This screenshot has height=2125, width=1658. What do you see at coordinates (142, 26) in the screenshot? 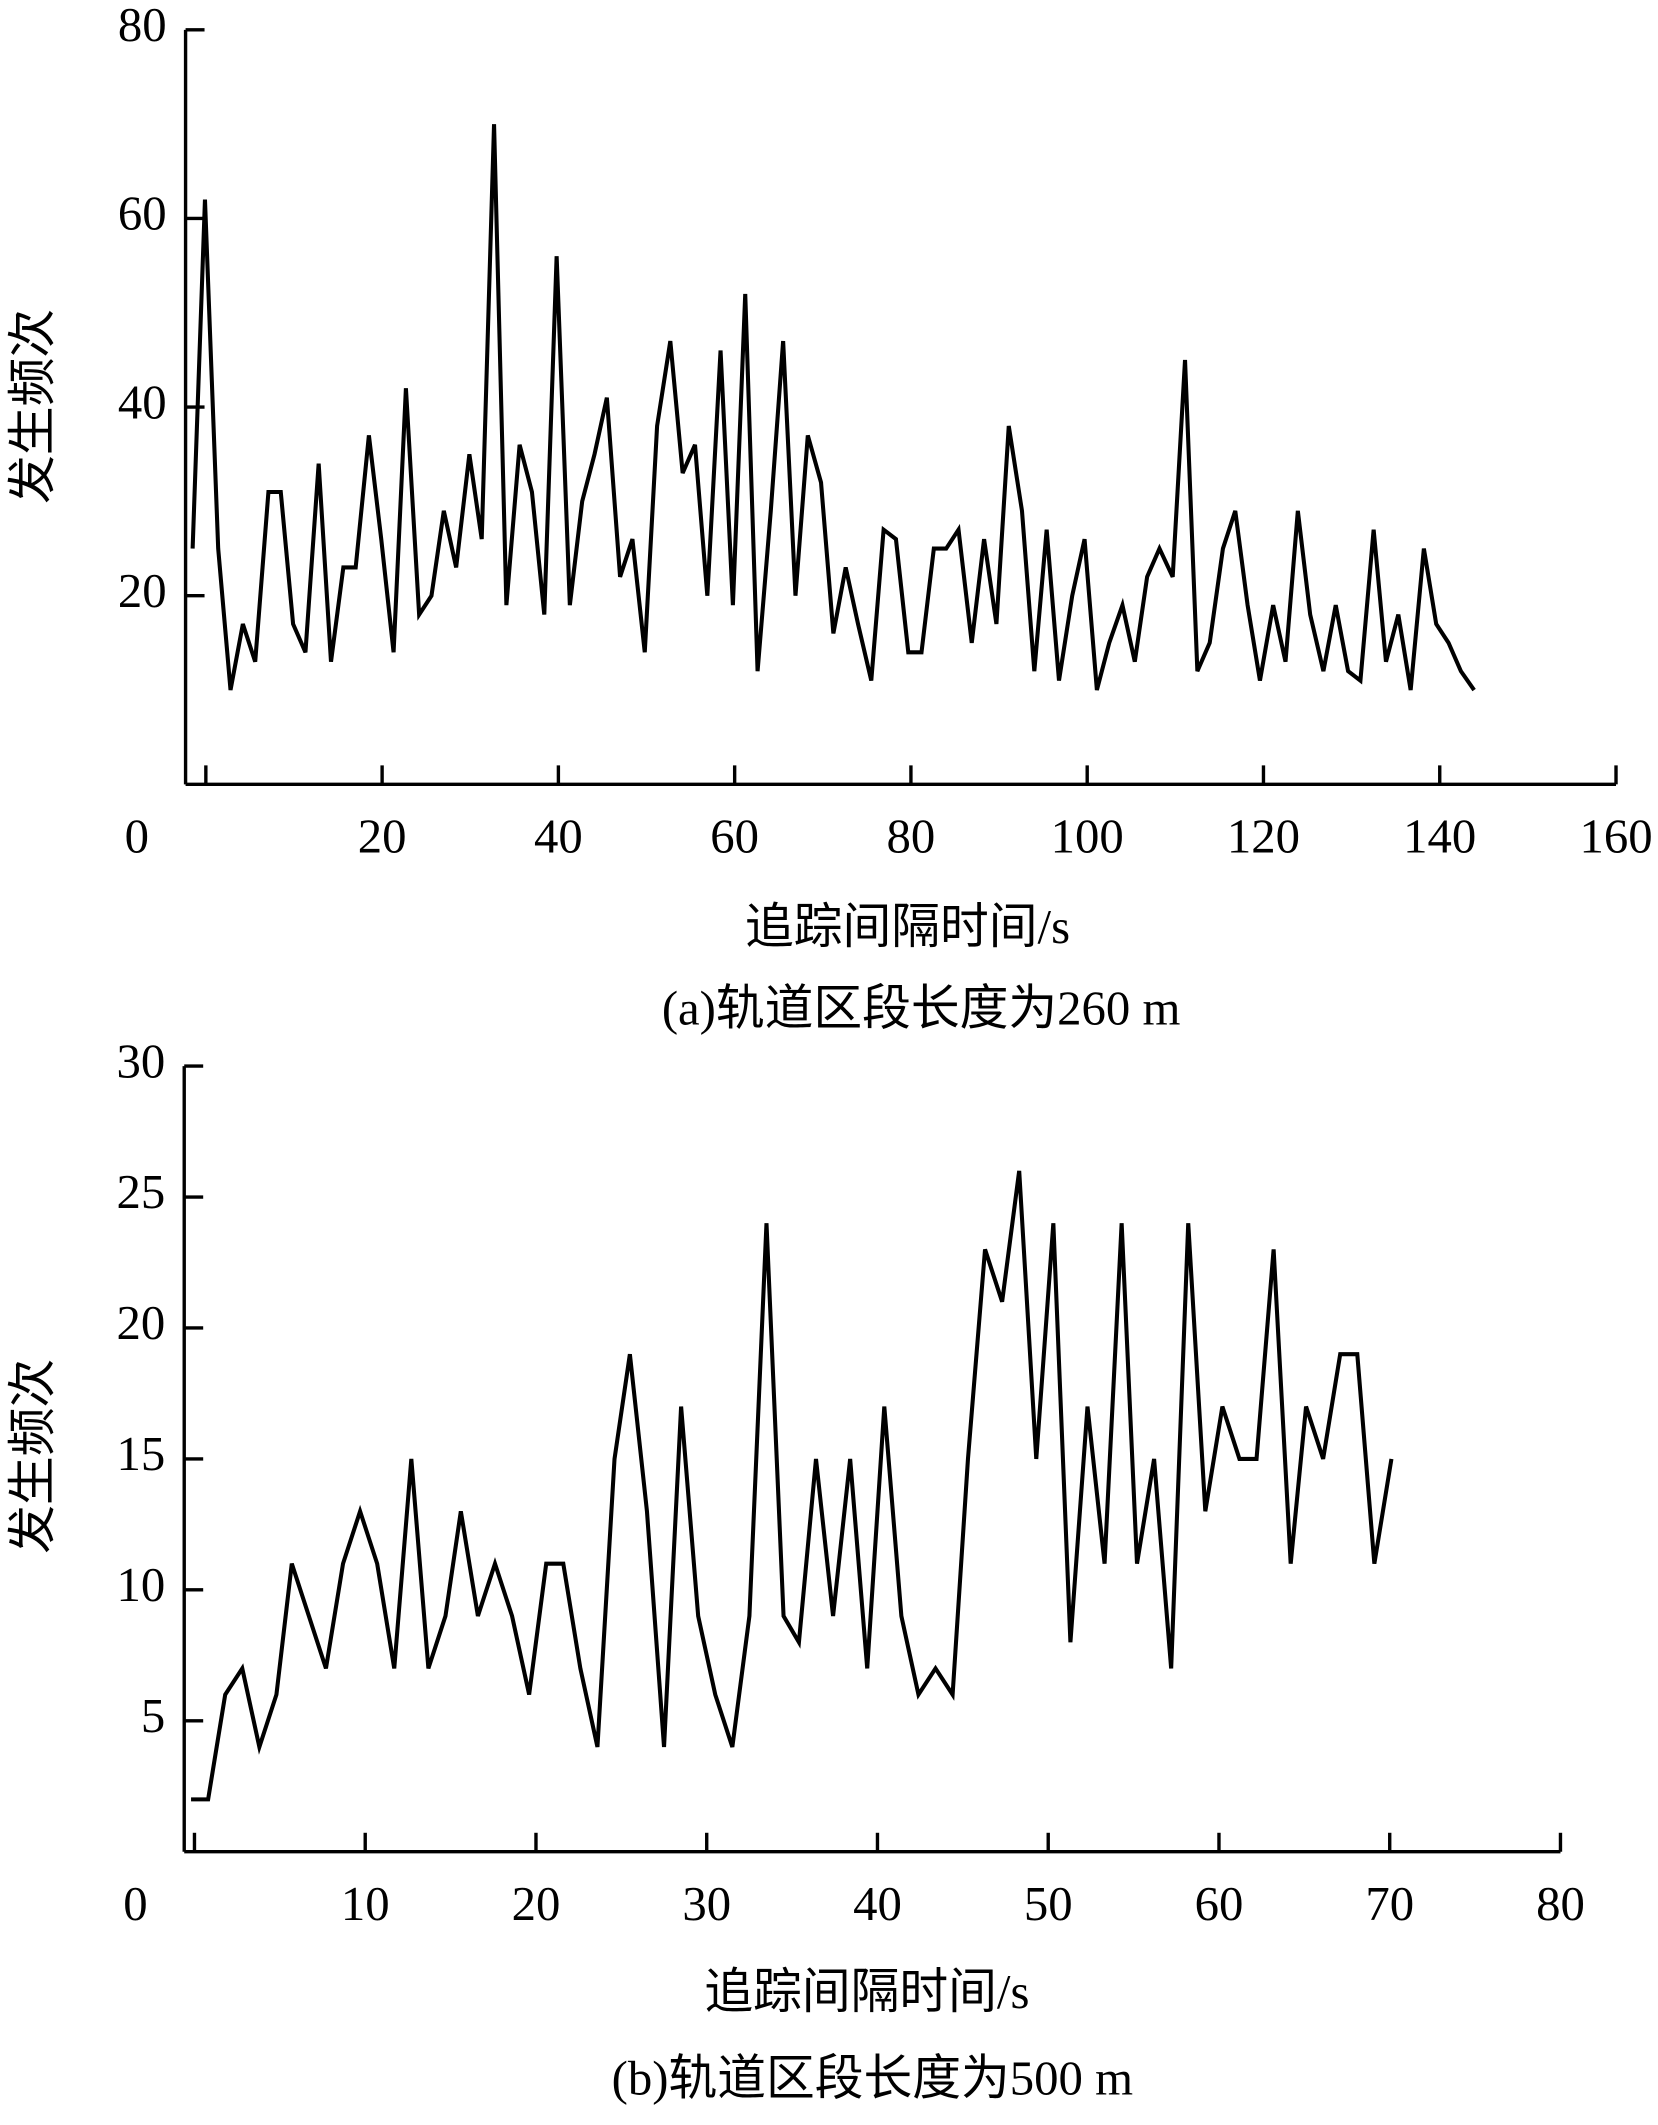
I see `y-tick-label: 80` at bounding box center [142, 26].